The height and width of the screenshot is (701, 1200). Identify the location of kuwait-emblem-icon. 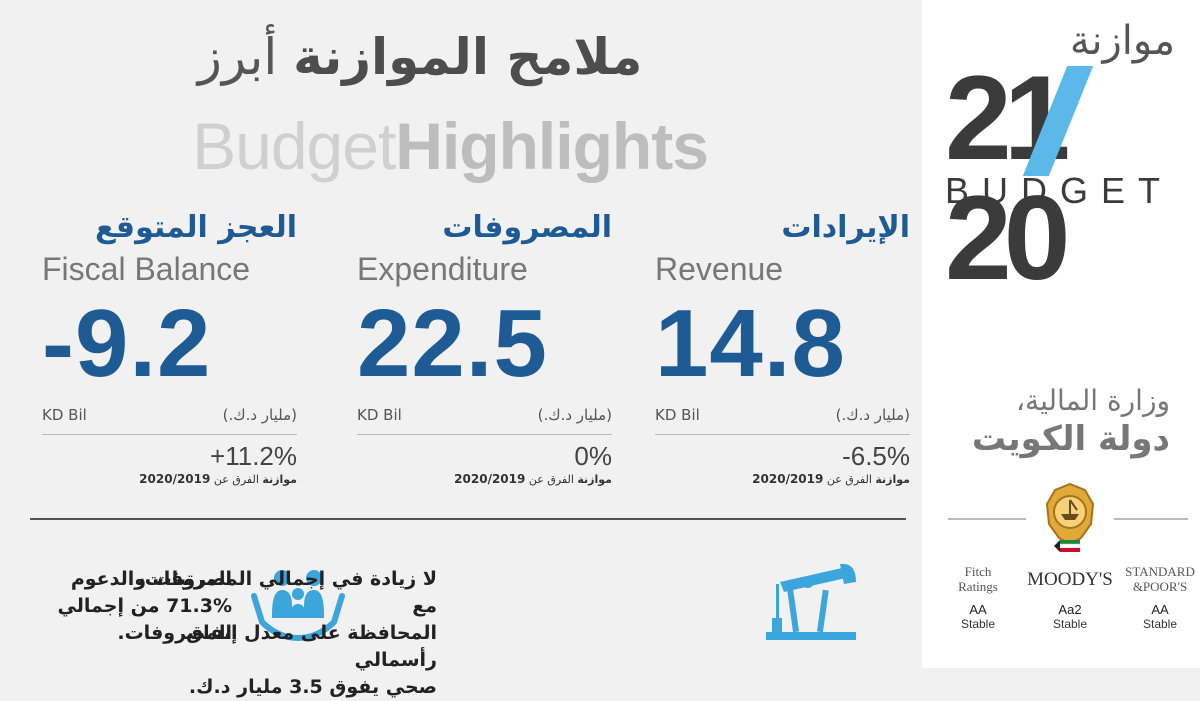
(1070, 517).